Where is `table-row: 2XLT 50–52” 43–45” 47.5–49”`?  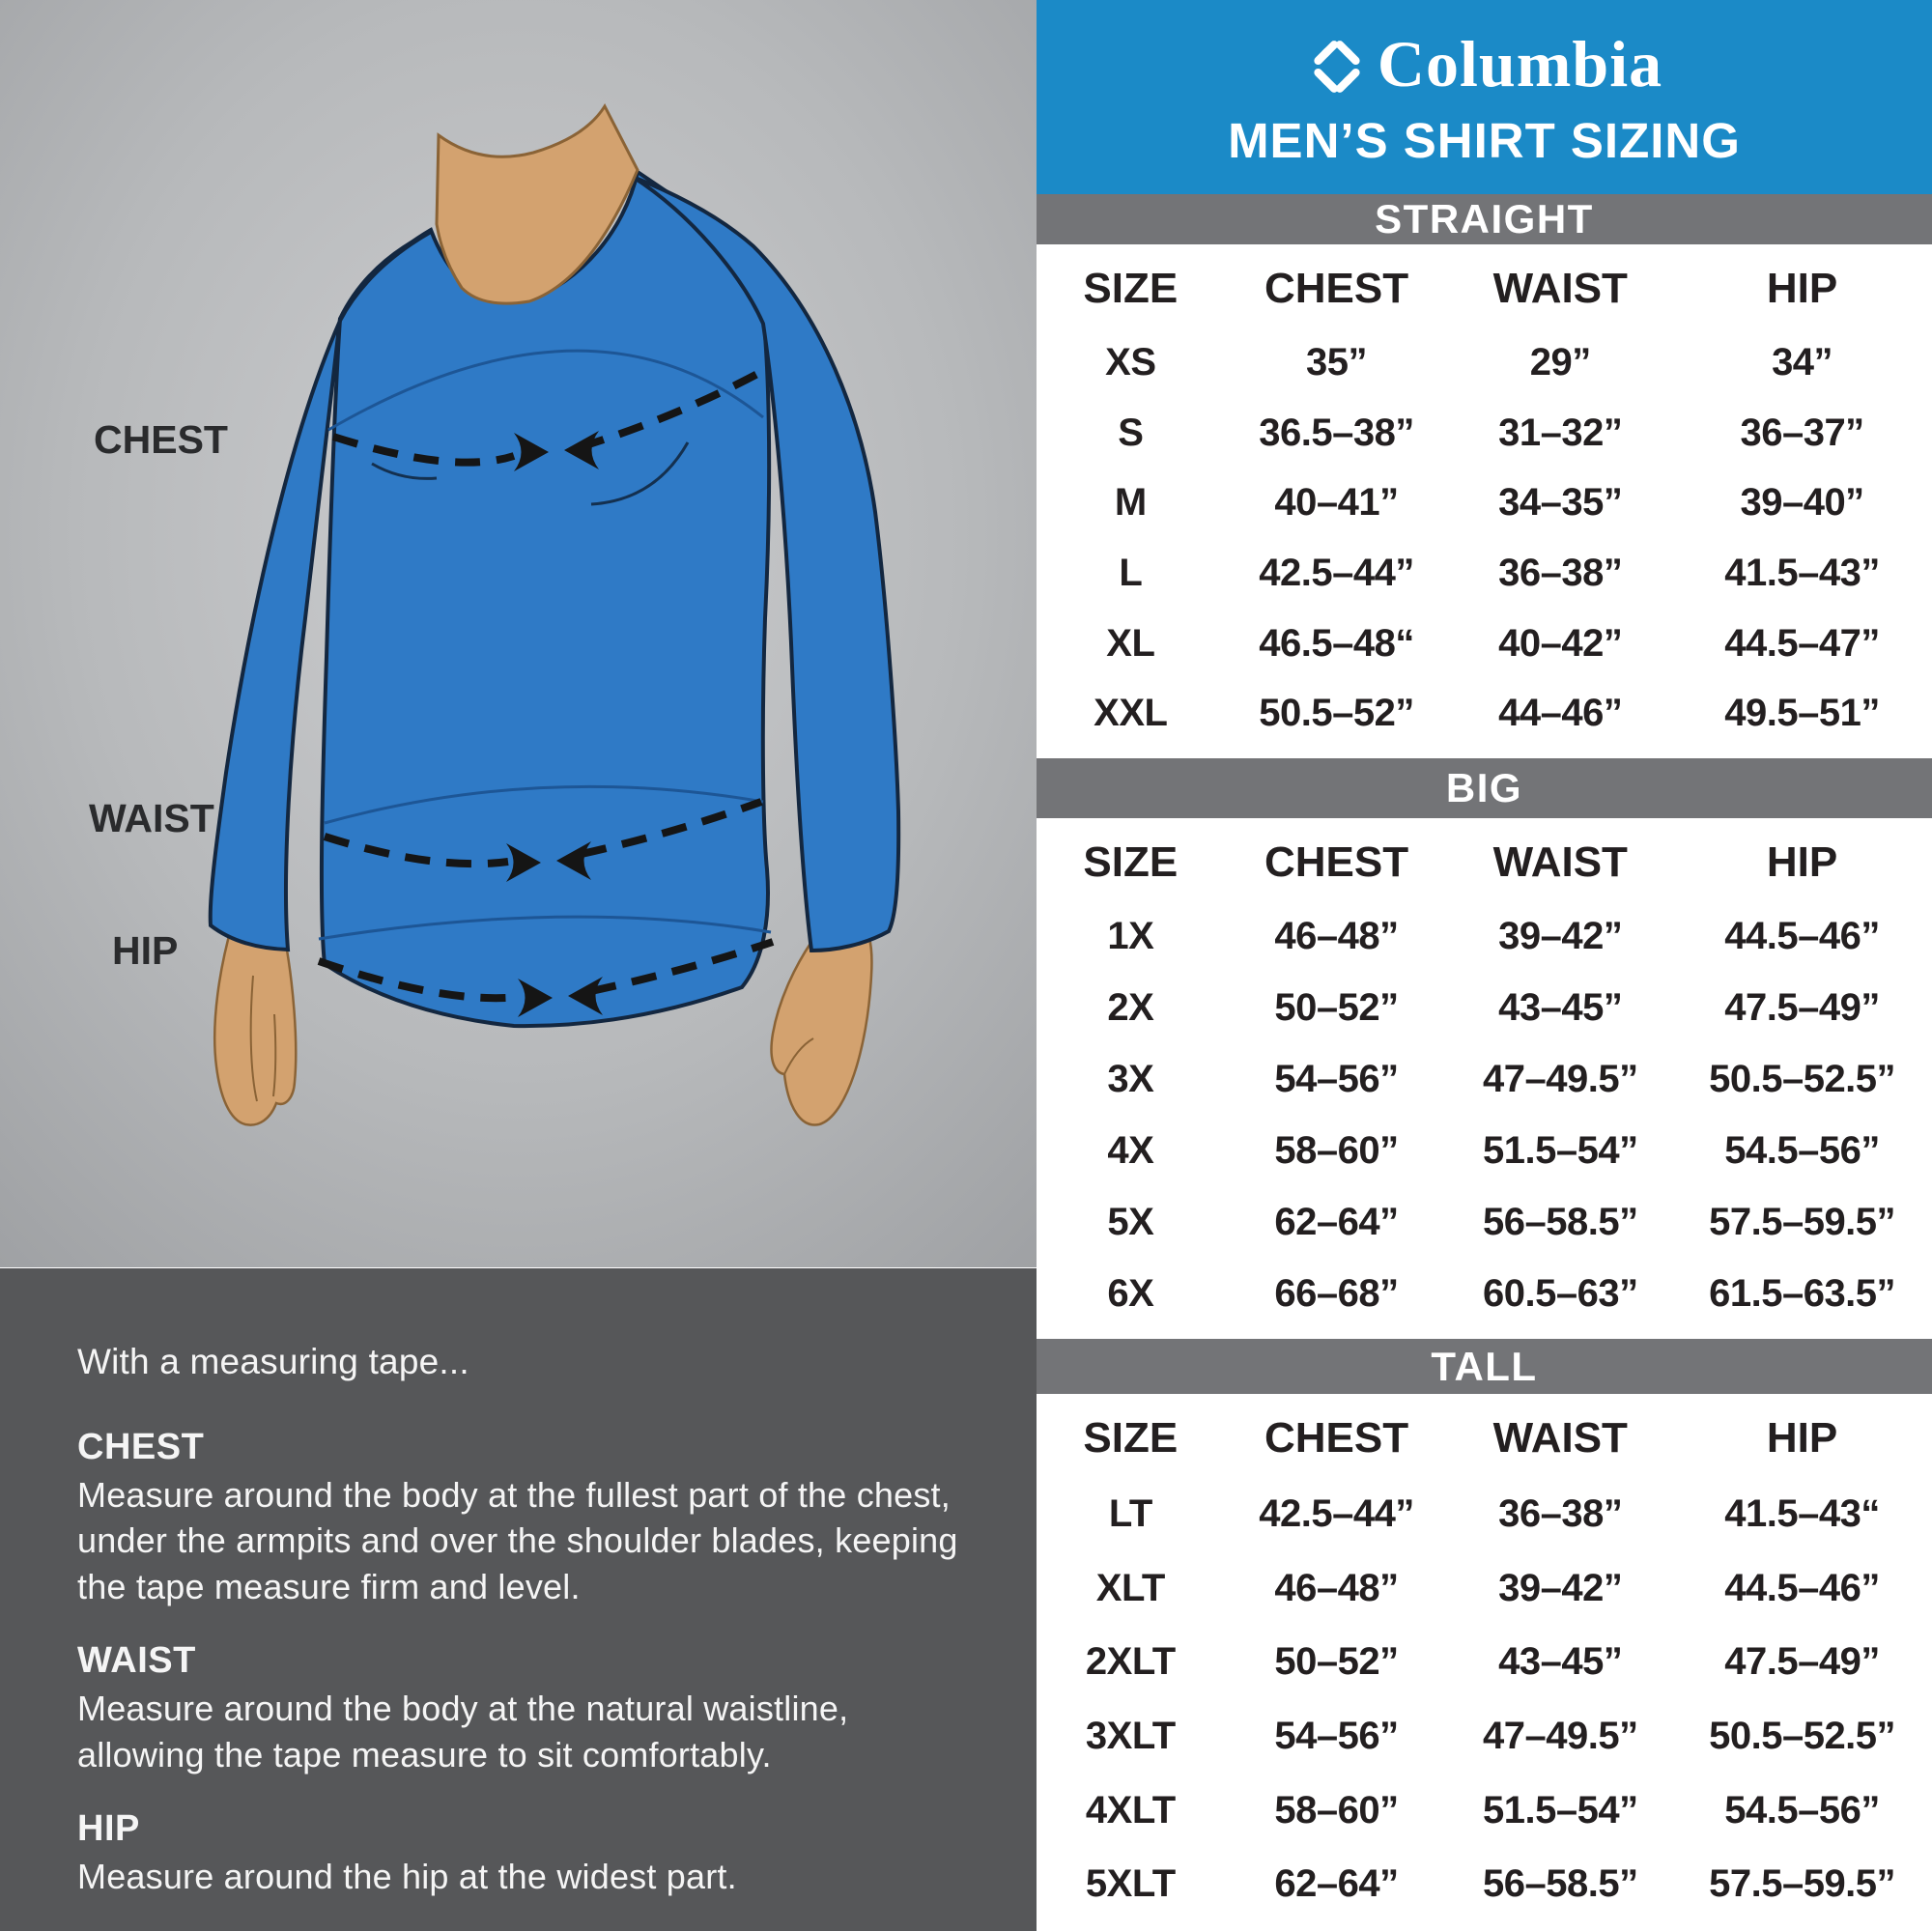 table-row: 2XLT 50–52” 43–45” 47.5–49” is located at coordinates (1484, 1662).